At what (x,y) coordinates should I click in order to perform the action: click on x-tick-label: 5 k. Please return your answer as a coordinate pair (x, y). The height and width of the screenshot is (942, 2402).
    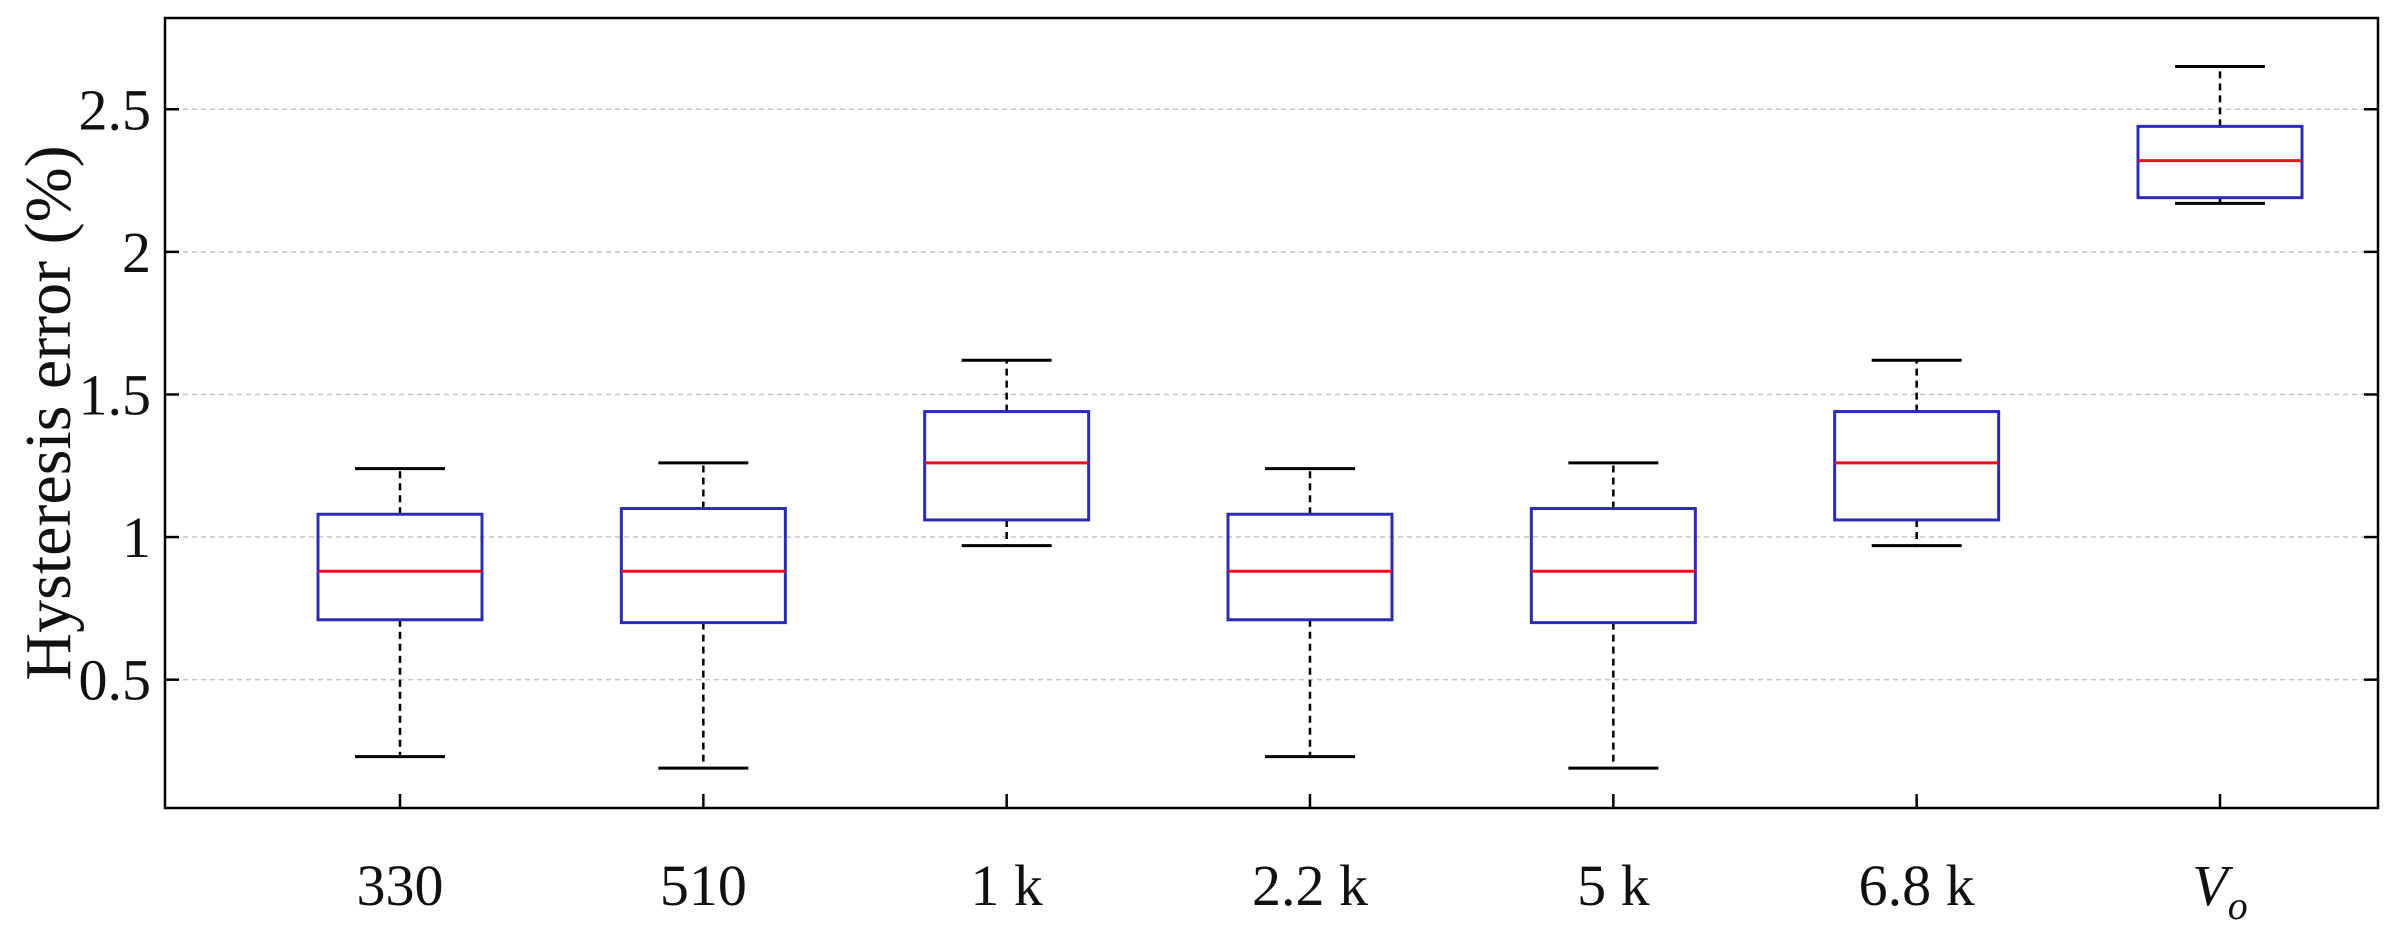
    Looking at the image, I should click on (1613, 885).